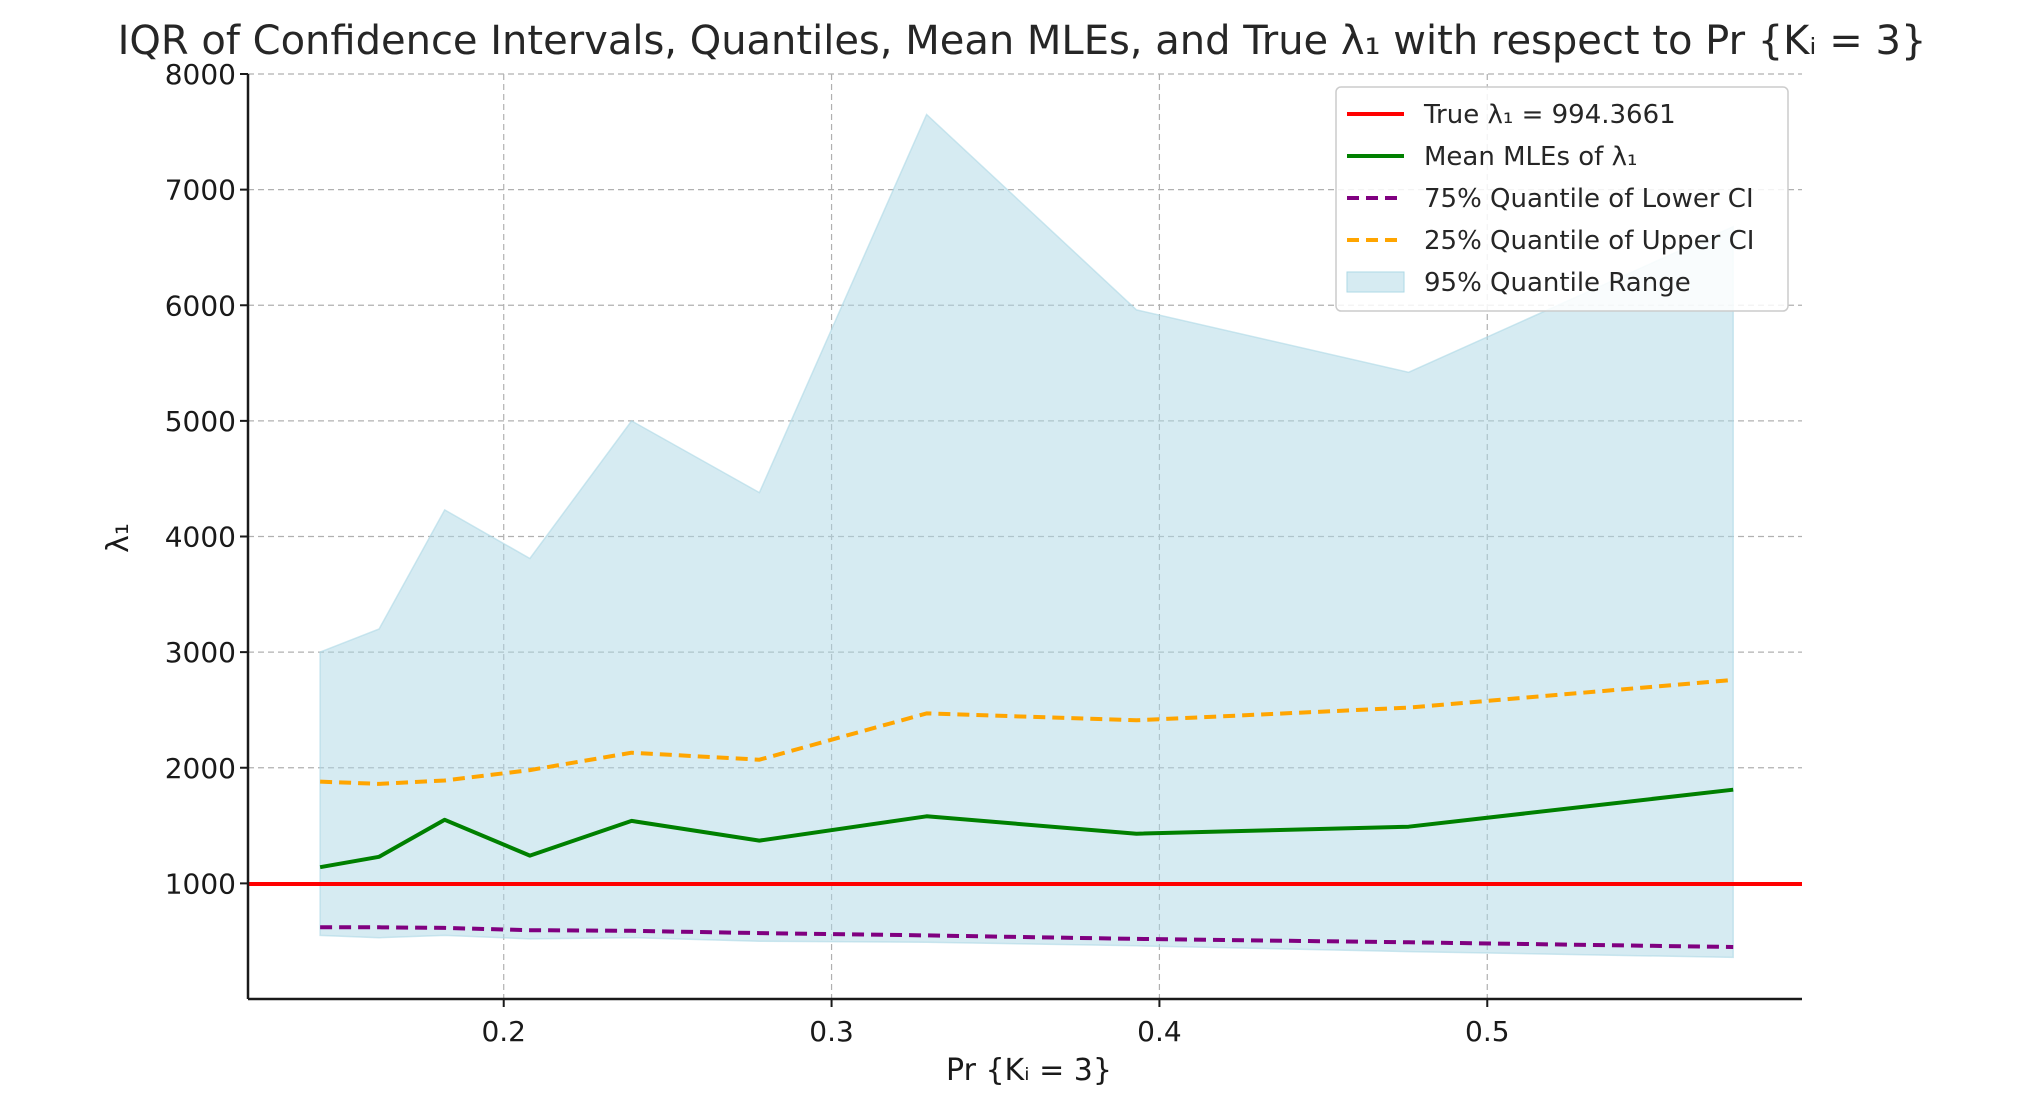 Image resolution: width=2044 pixels, height=1105 pixels. Describe the element at coordinates (200, 190) in the screenshot. I see `y-tick-label: 7000` at that location.